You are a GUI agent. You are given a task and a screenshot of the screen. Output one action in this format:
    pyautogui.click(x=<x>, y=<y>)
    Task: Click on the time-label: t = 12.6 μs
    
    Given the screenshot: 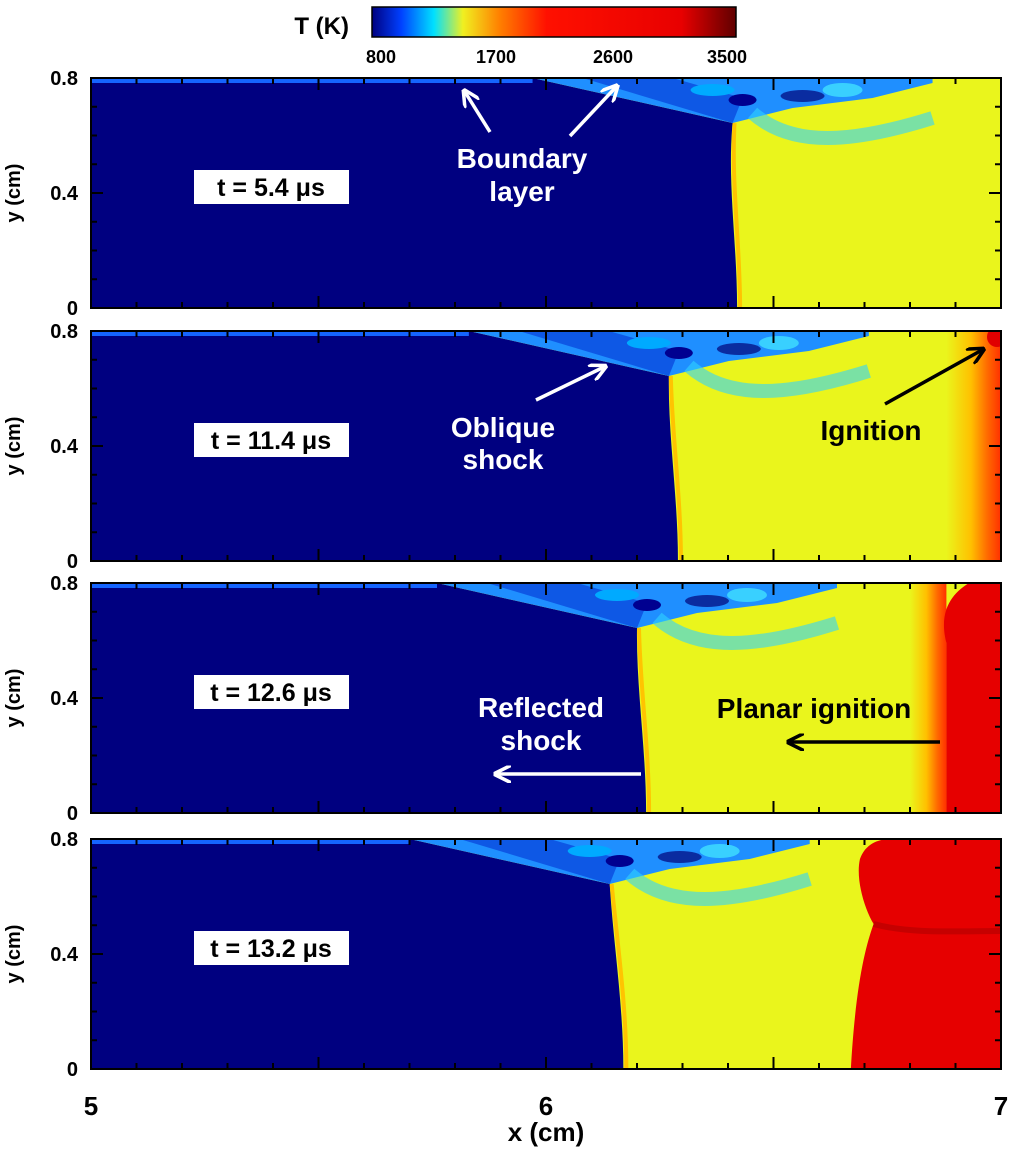 What is the action you would take?
    pyautogui.click(x=271, y=692)
    